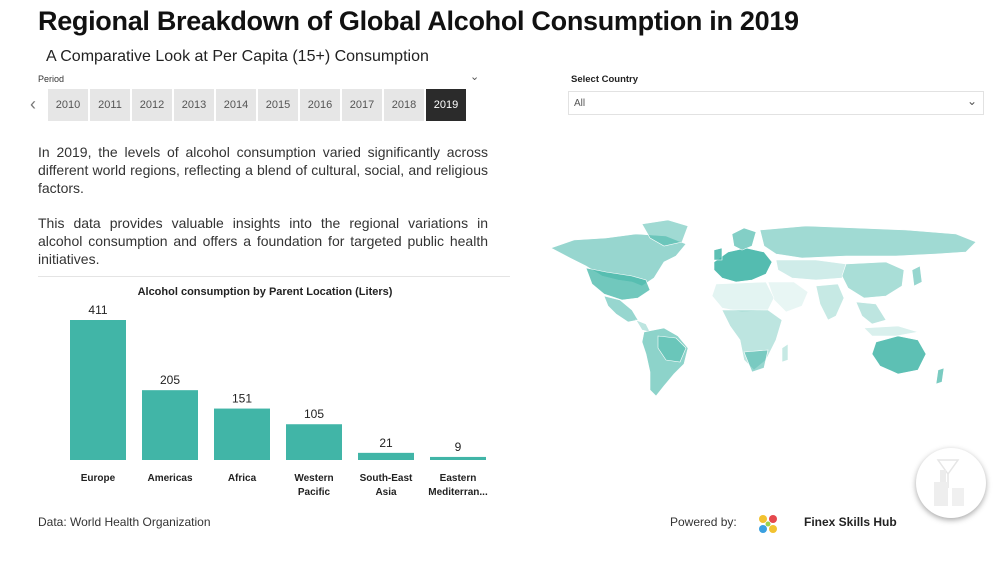 Image resolution: width=1000 pixels, height=563 pixels. What do you see at coordinates (811, 270) in the screenshot?
I see `map-region-central-asia` at bounding box center [811, 270].